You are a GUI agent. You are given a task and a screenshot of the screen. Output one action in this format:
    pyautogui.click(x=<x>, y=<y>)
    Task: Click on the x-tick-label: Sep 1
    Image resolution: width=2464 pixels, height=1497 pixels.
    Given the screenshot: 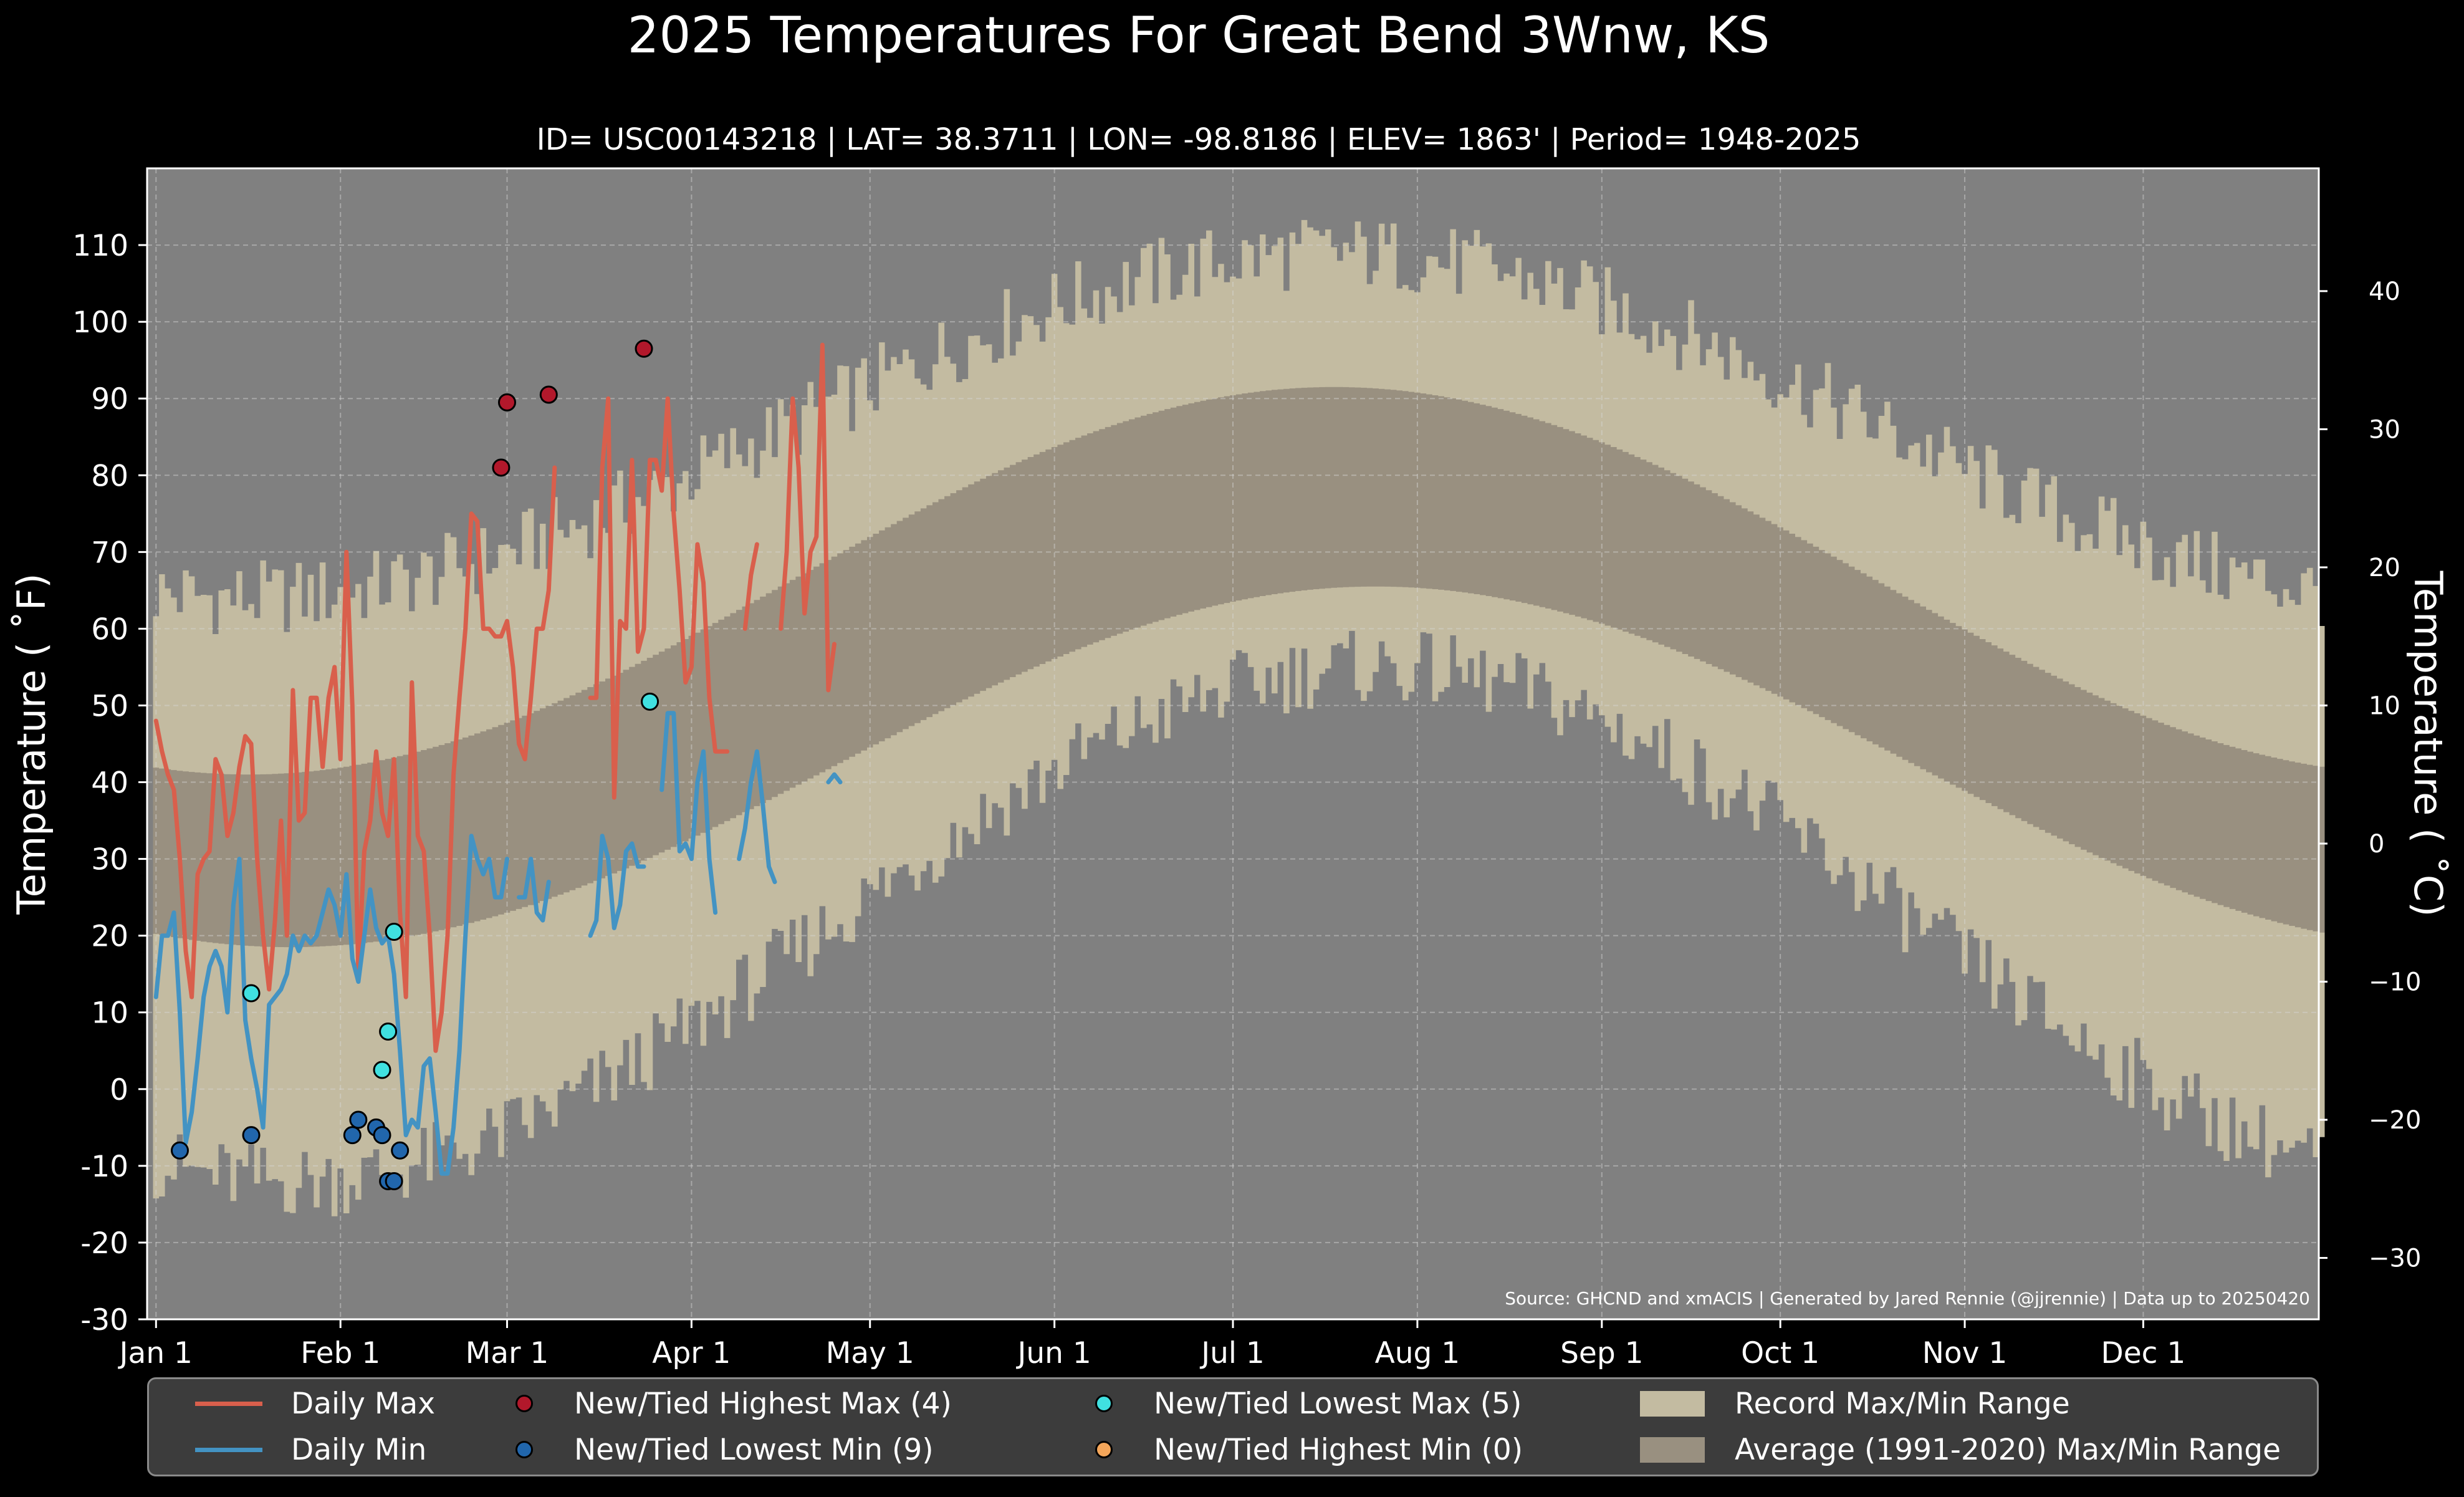 What is the action you would take?
    pyautogui.click(x=1601, y=1353)
    